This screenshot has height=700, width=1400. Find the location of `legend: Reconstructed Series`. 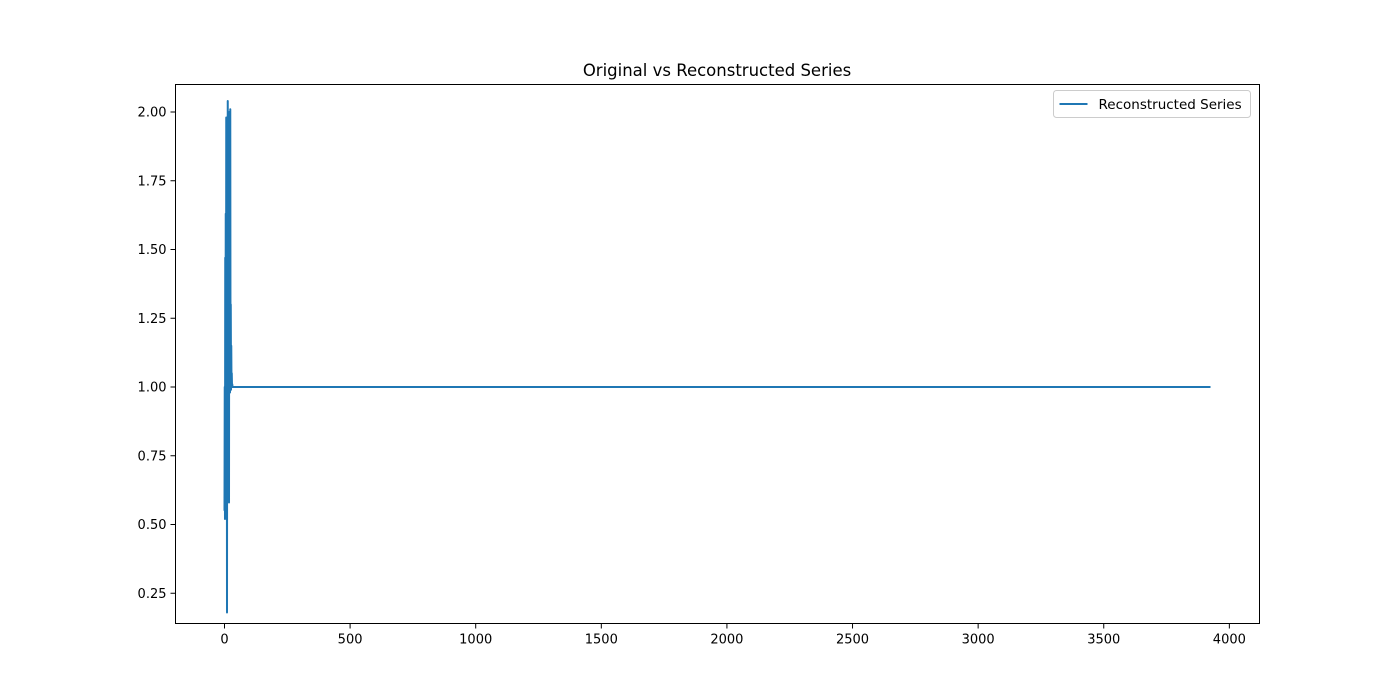

legend: Reconstructed Series is located at coordinates (1152, 104).